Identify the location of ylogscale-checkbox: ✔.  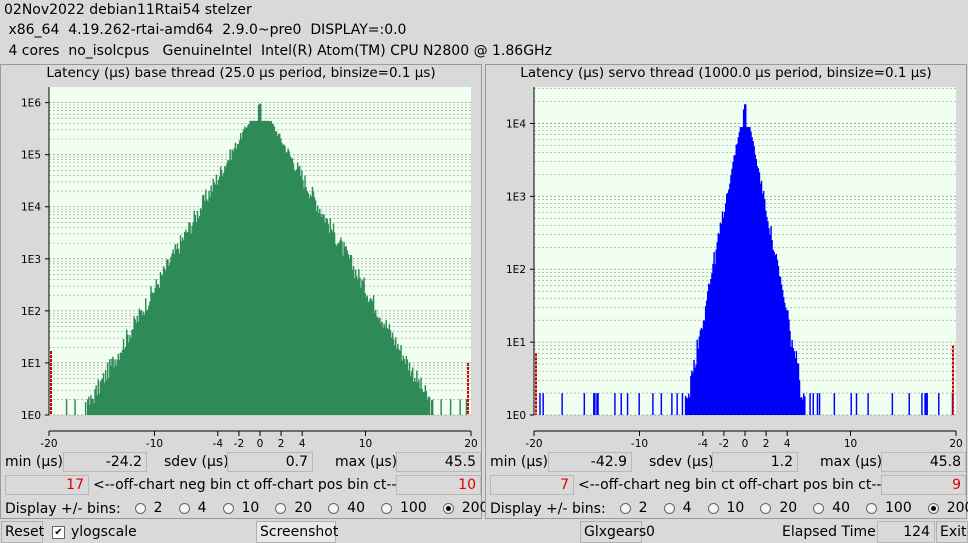
(58, 532).